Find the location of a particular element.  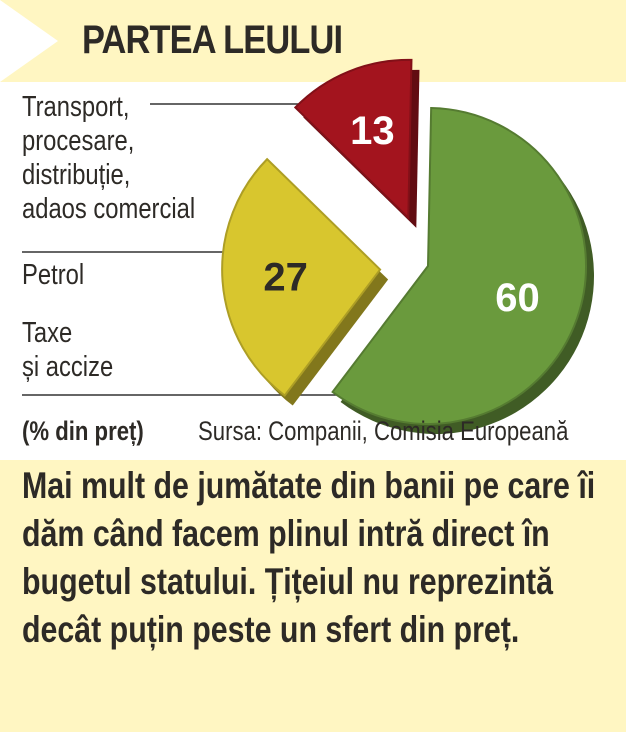

pie-slice-transport is located at coordinates (353, 139).